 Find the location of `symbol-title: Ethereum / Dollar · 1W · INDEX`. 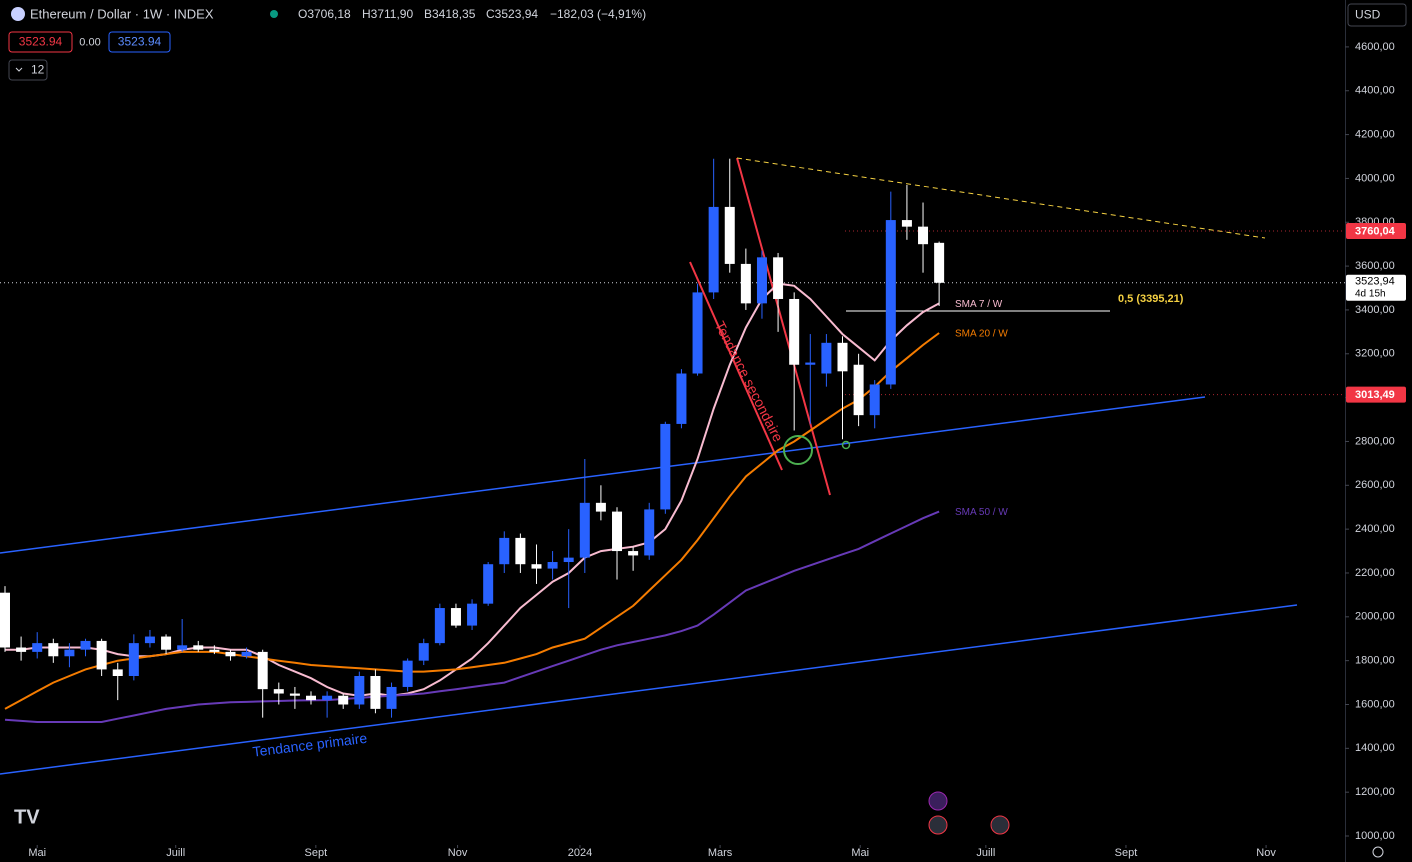

symbol-title: Ethereum / Dollar · 1W · INDEX is located at coordinates (122, 13).